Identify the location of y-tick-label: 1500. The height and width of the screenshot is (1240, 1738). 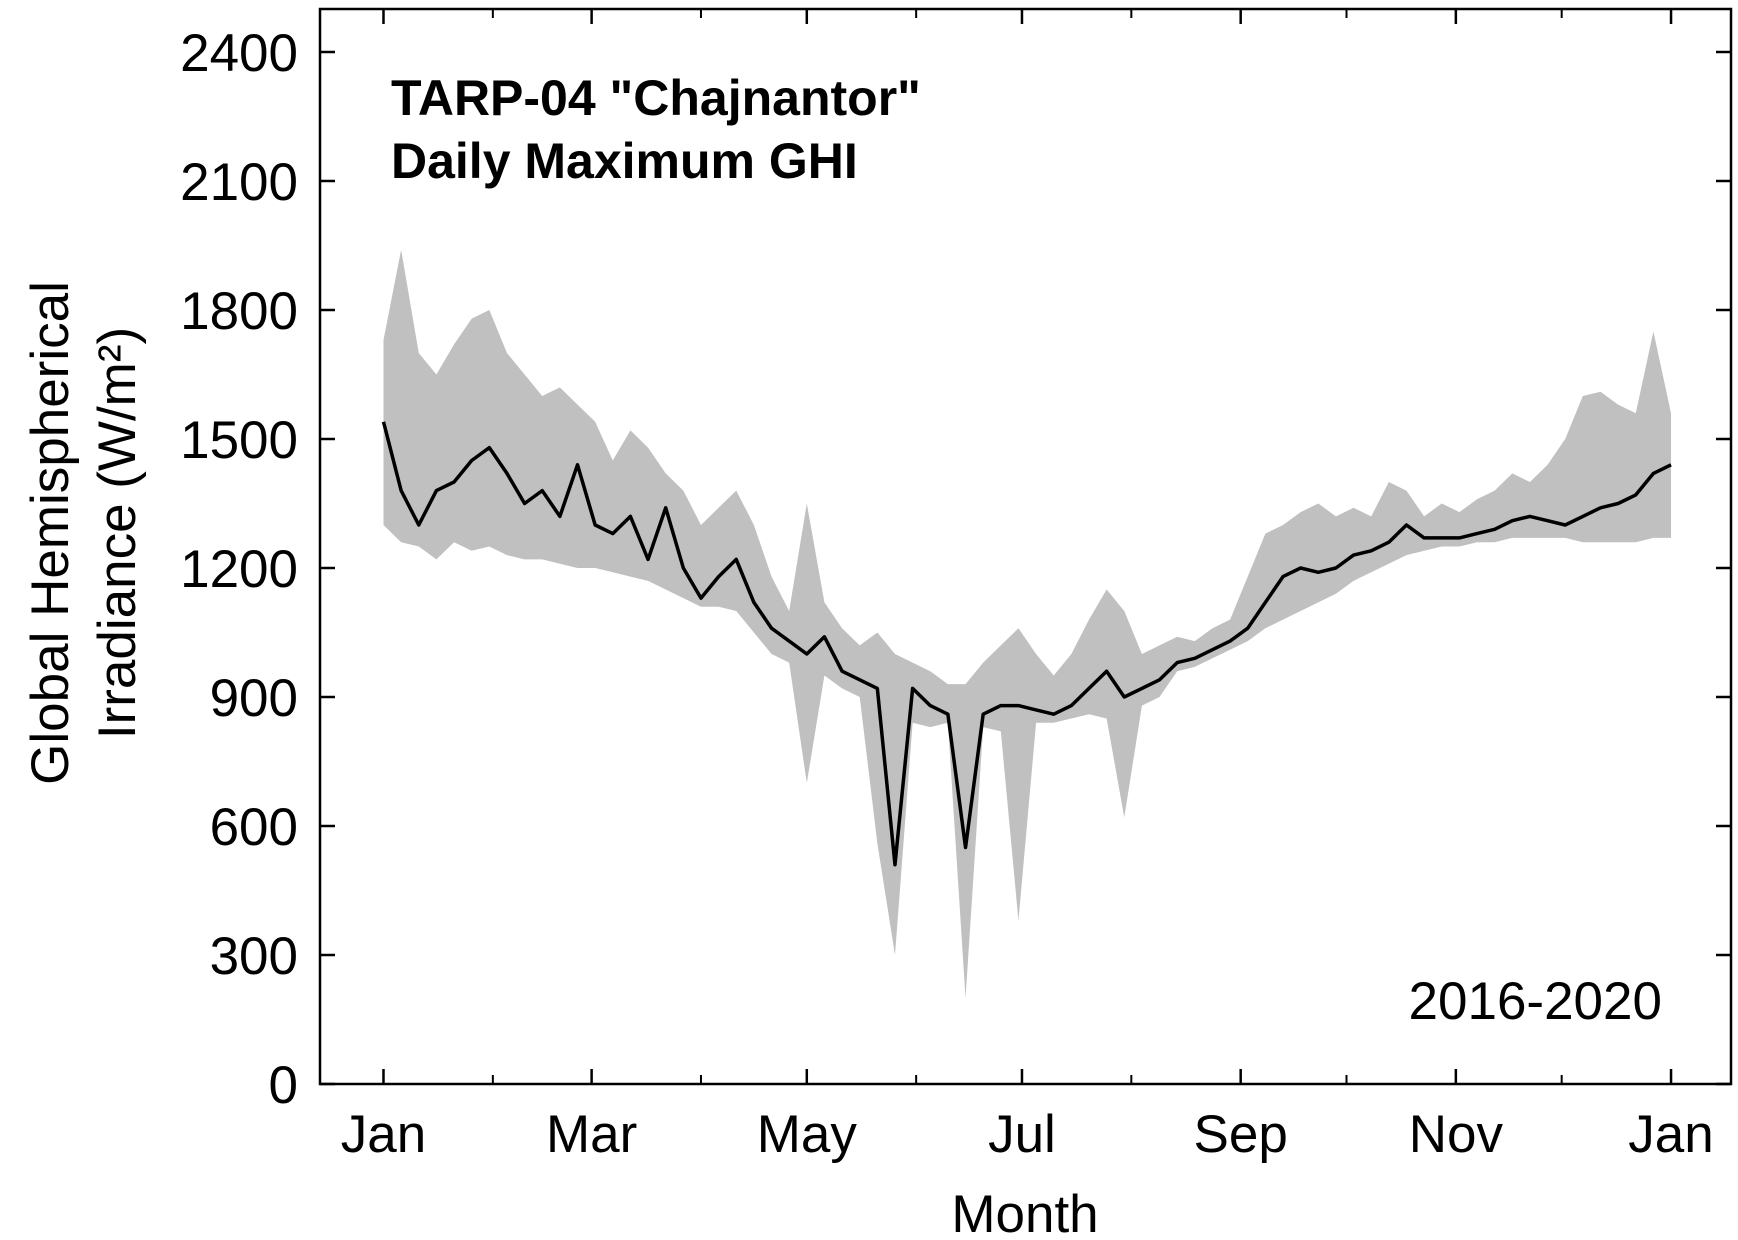
(239, 440).